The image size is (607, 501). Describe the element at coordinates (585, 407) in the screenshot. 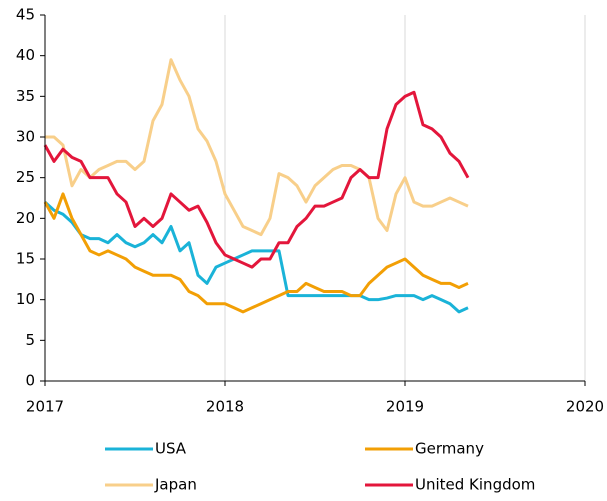

I see `x-tick-label: 2020` at that location.